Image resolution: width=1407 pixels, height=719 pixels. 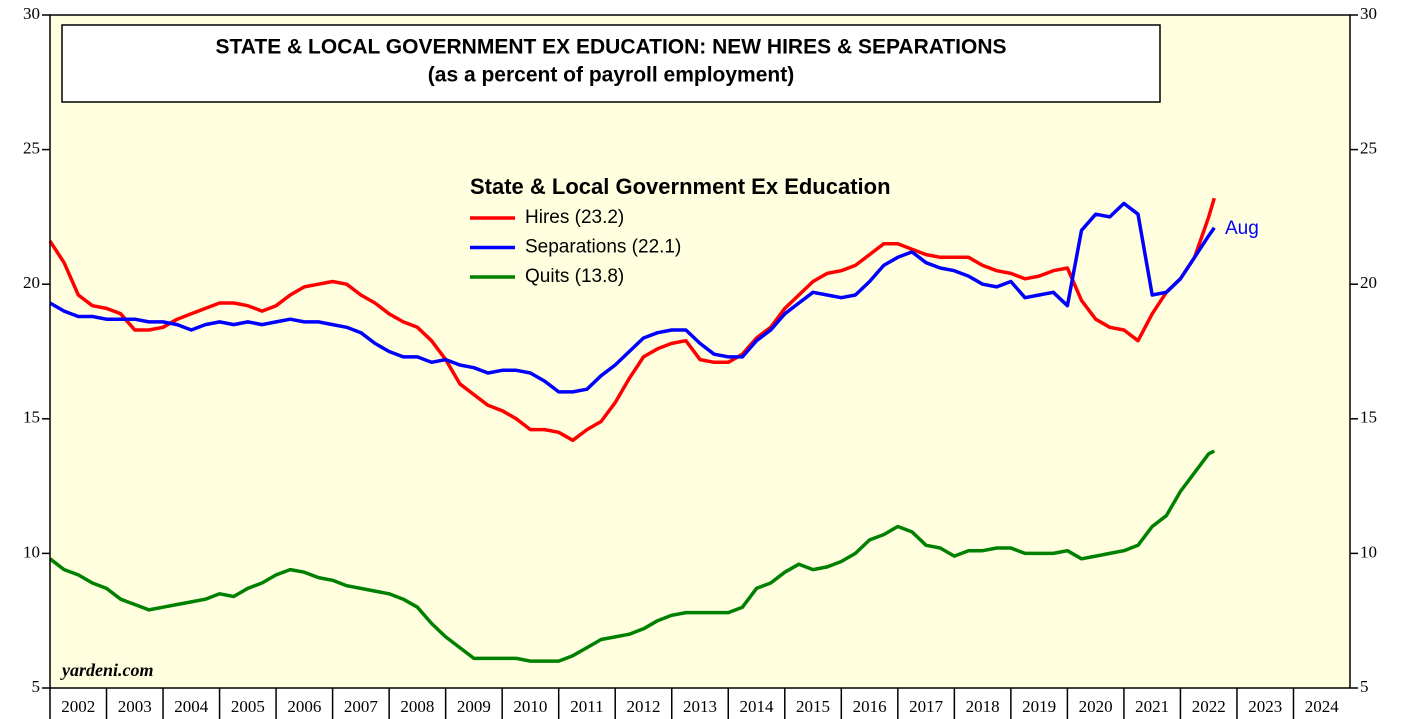 I want to click on y-tick-label: 15, so click(x=31, y=417).